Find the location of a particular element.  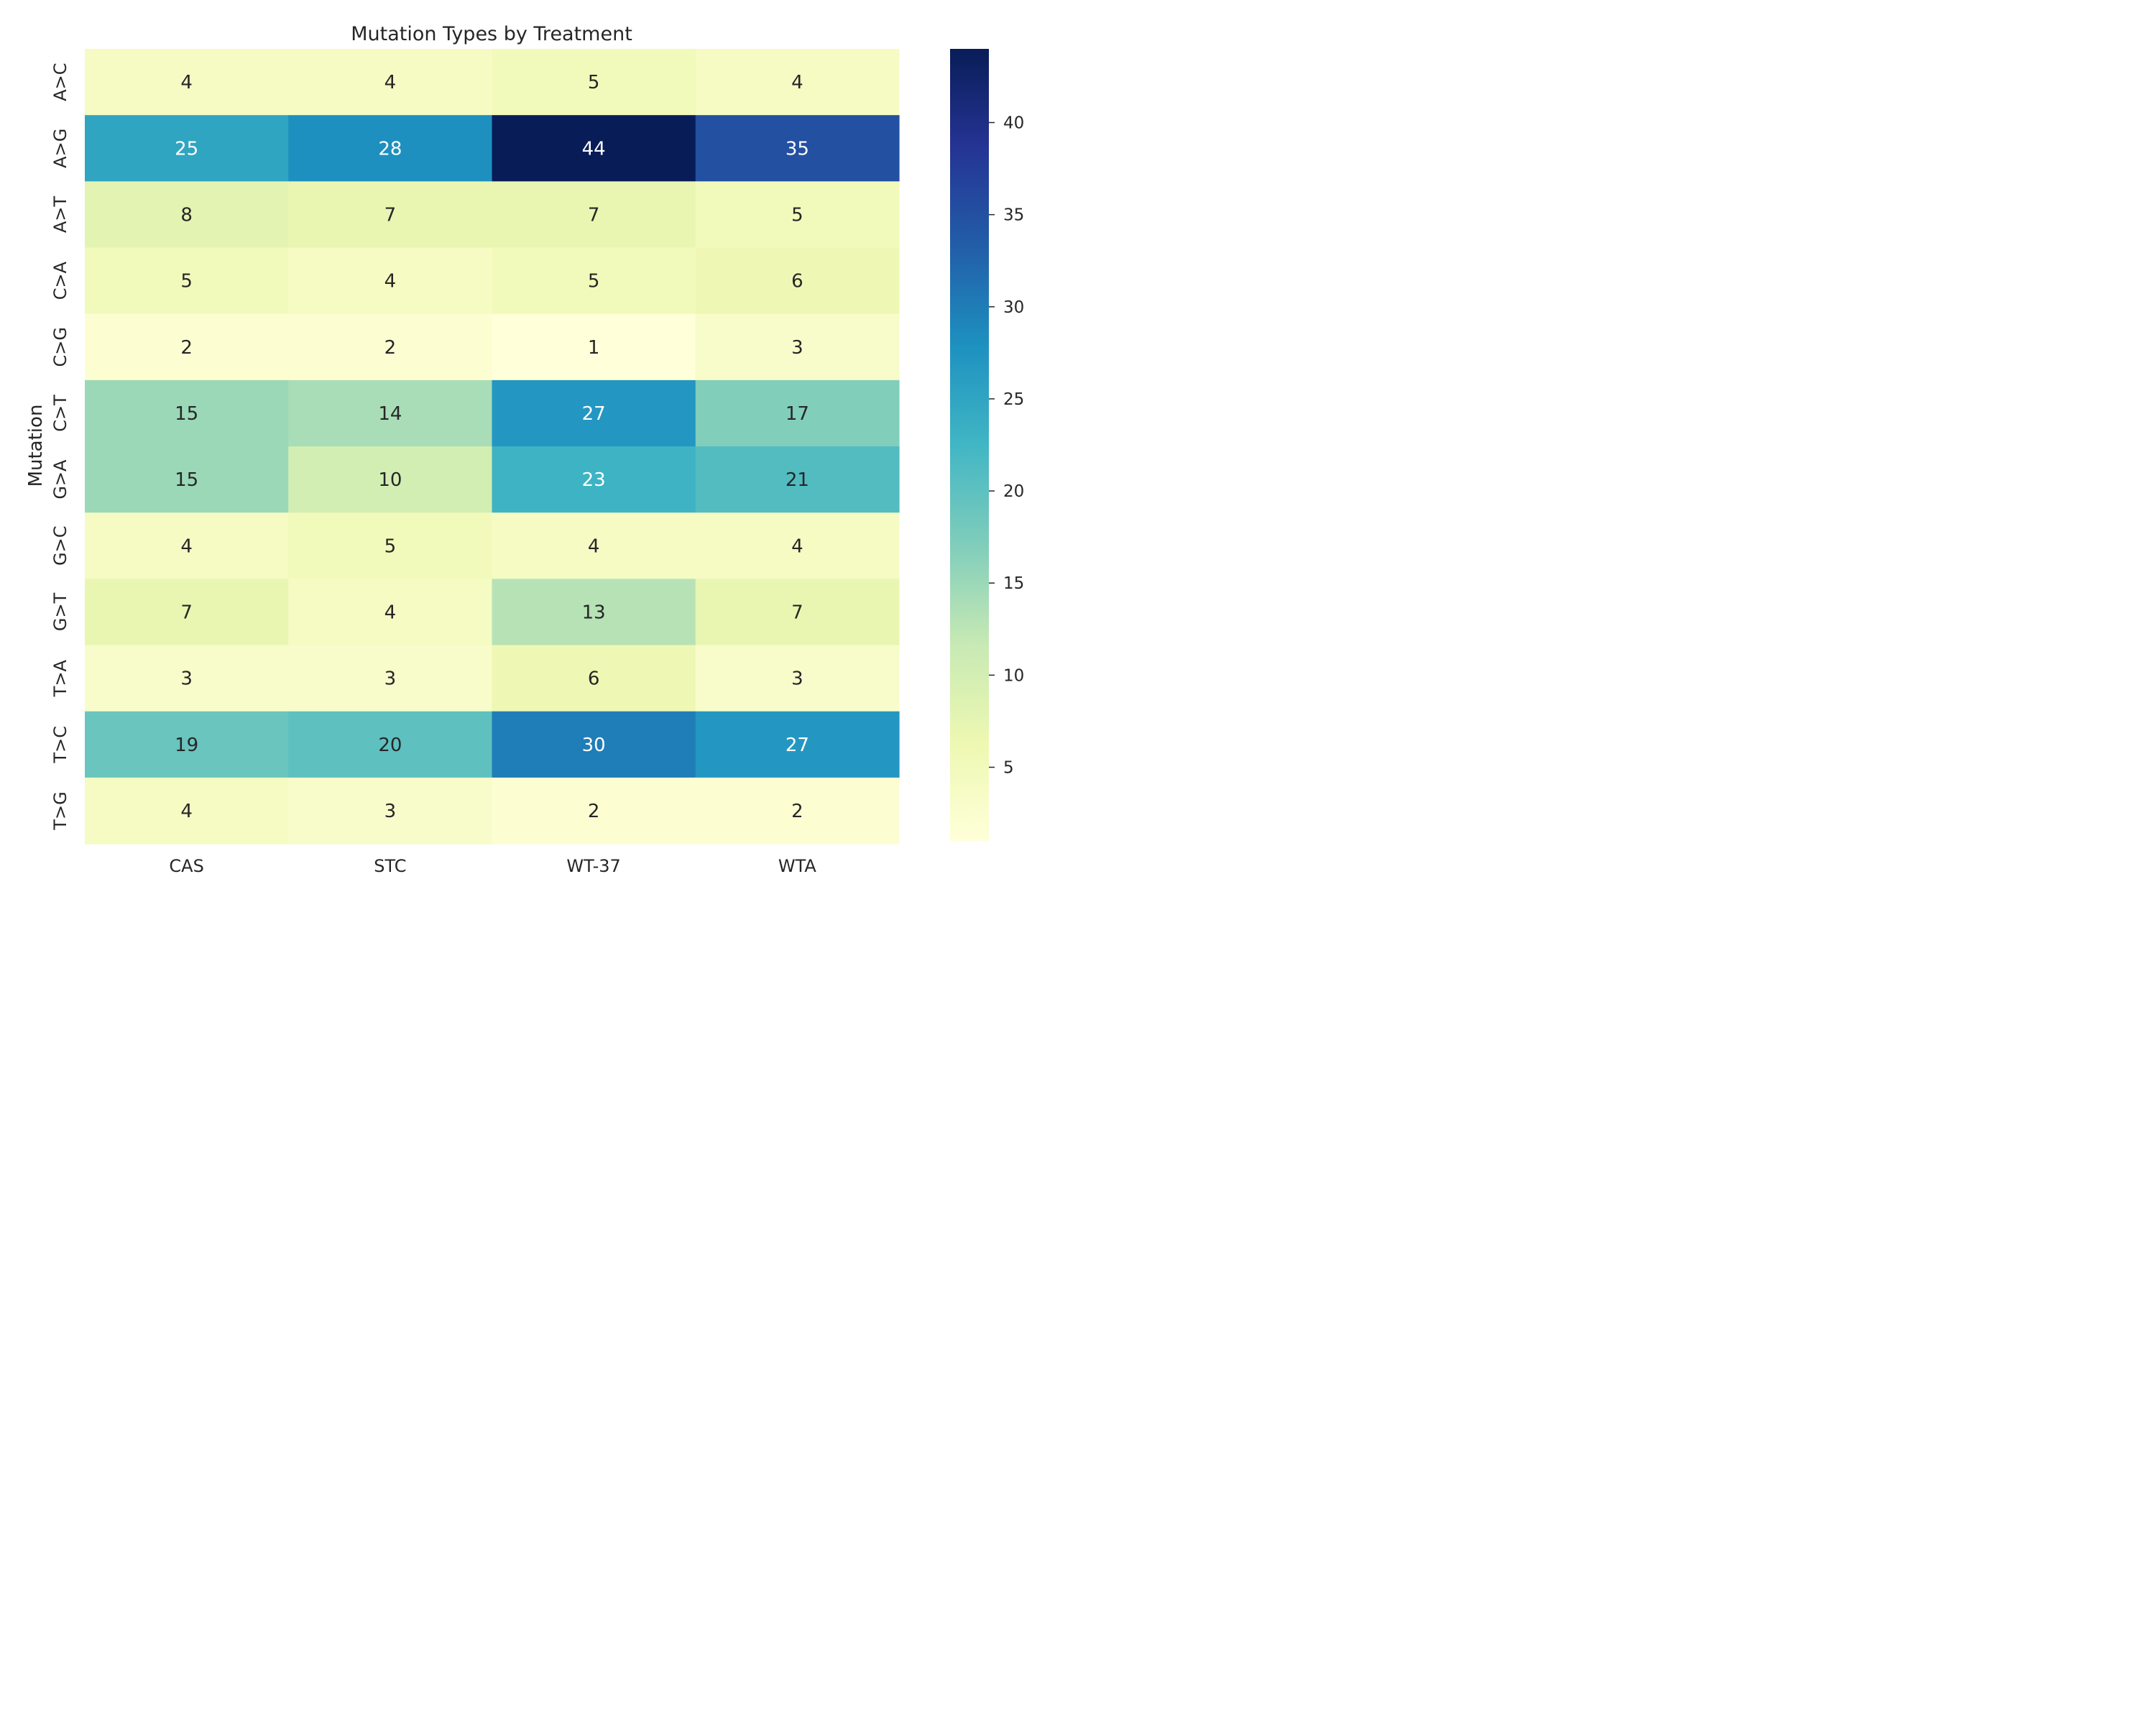

cell-value-label: 6 is located at coordinates (797, 282).